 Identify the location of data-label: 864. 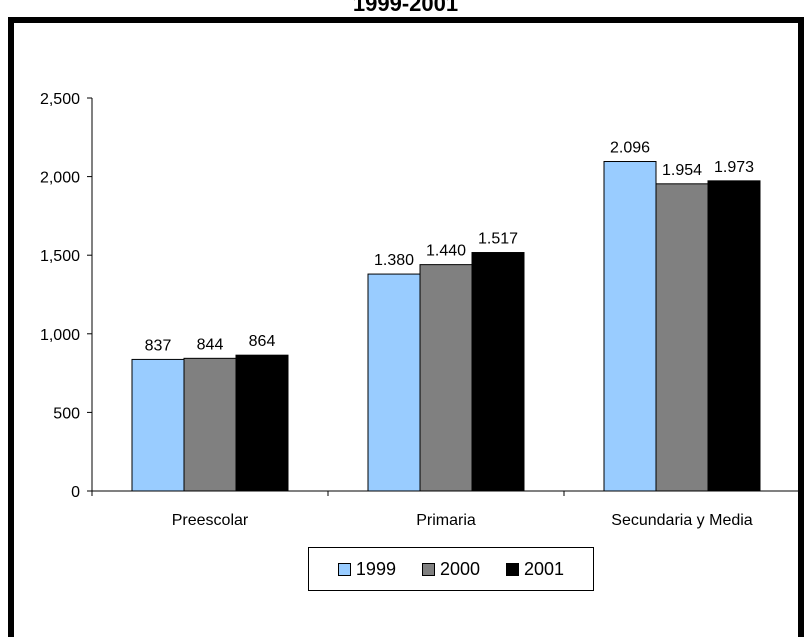
(262, 341).